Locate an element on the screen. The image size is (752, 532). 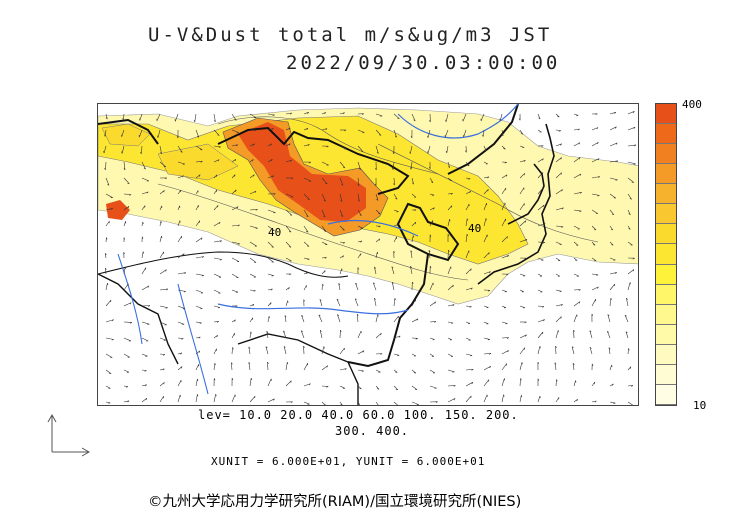
river-yangtze is located at coordinates (313, 309).